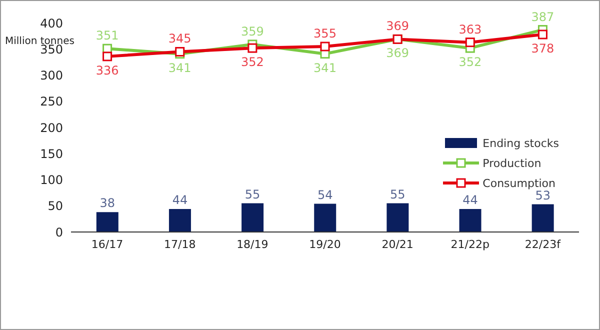 The height and width of the screenshot is (330, 600). Describe the element at coordinates (520, 143) in the screenshot. I see `legend-label: Ending stocks` at that location.